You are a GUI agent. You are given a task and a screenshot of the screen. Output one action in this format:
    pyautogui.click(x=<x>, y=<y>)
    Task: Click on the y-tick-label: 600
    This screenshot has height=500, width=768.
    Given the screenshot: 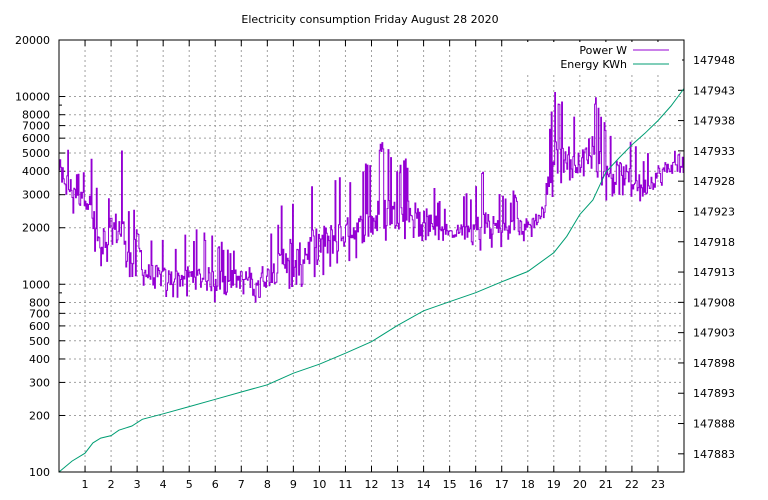 What is the action you would take?
    pyautogui.click(x=39, y=326)
    